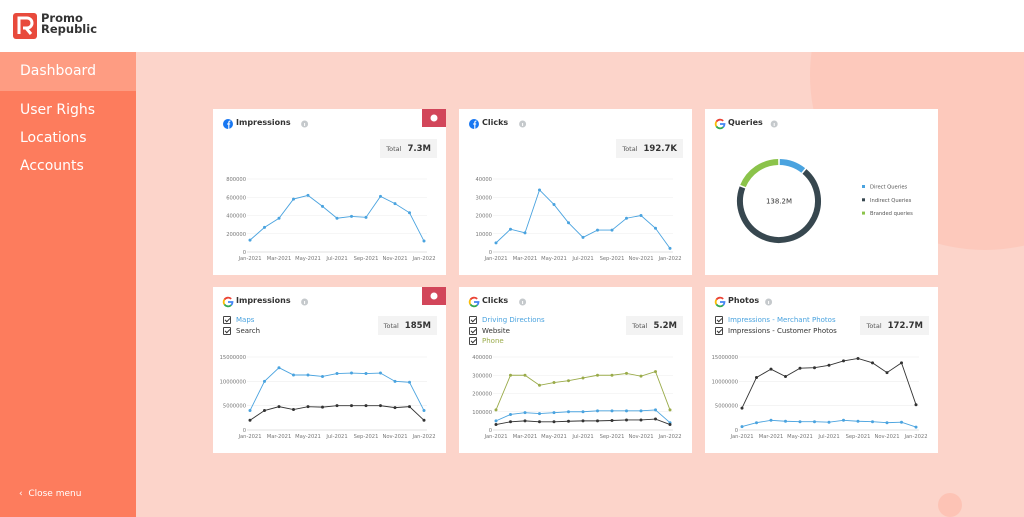 The image size is (1024, 517). I want to click on legend-item: Phone, so click(507, 341).